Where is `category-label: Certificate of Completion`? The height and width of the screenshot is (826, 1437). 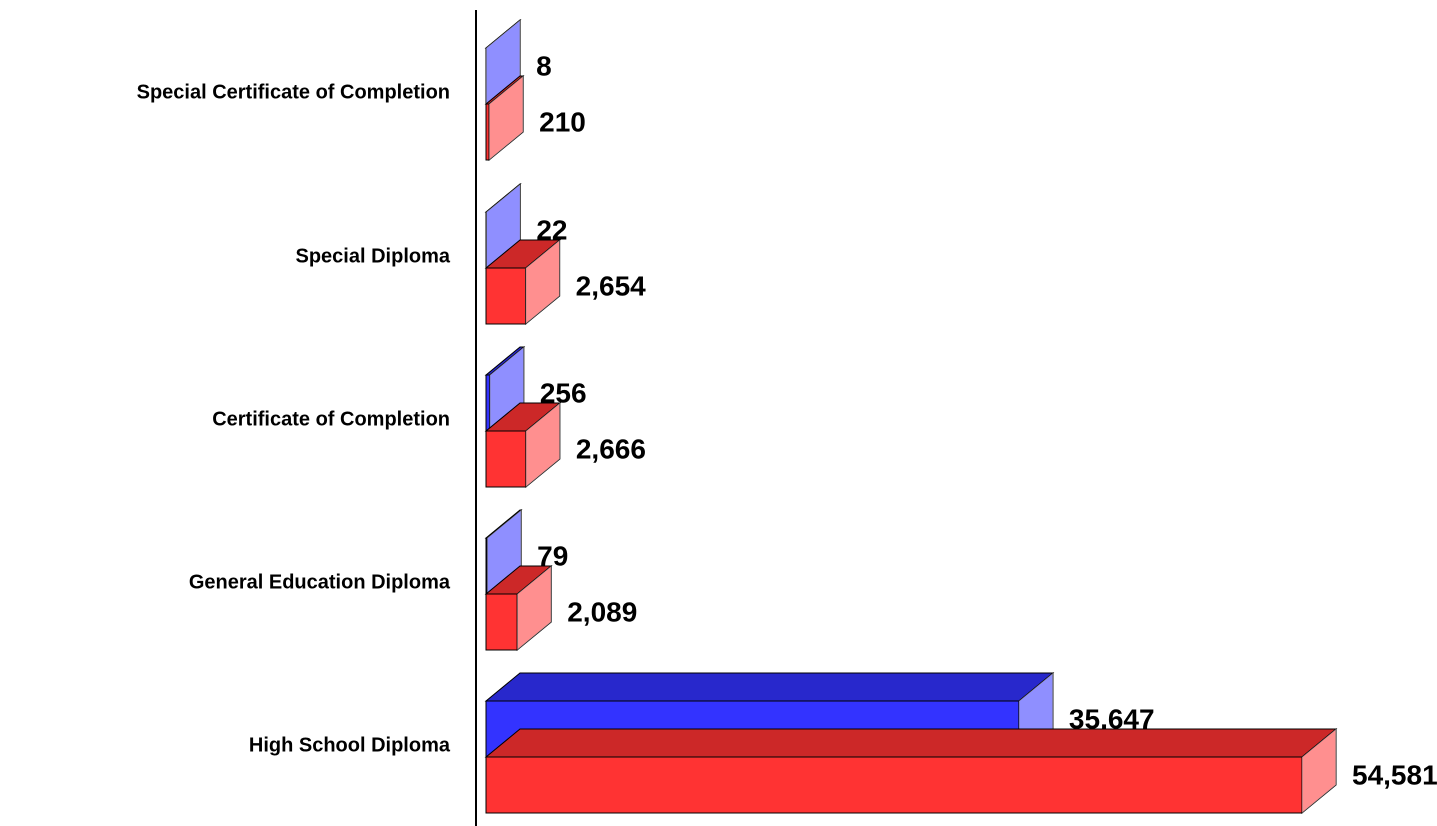 category-label: Certificate of Completion is located at coordinates (331, 419).